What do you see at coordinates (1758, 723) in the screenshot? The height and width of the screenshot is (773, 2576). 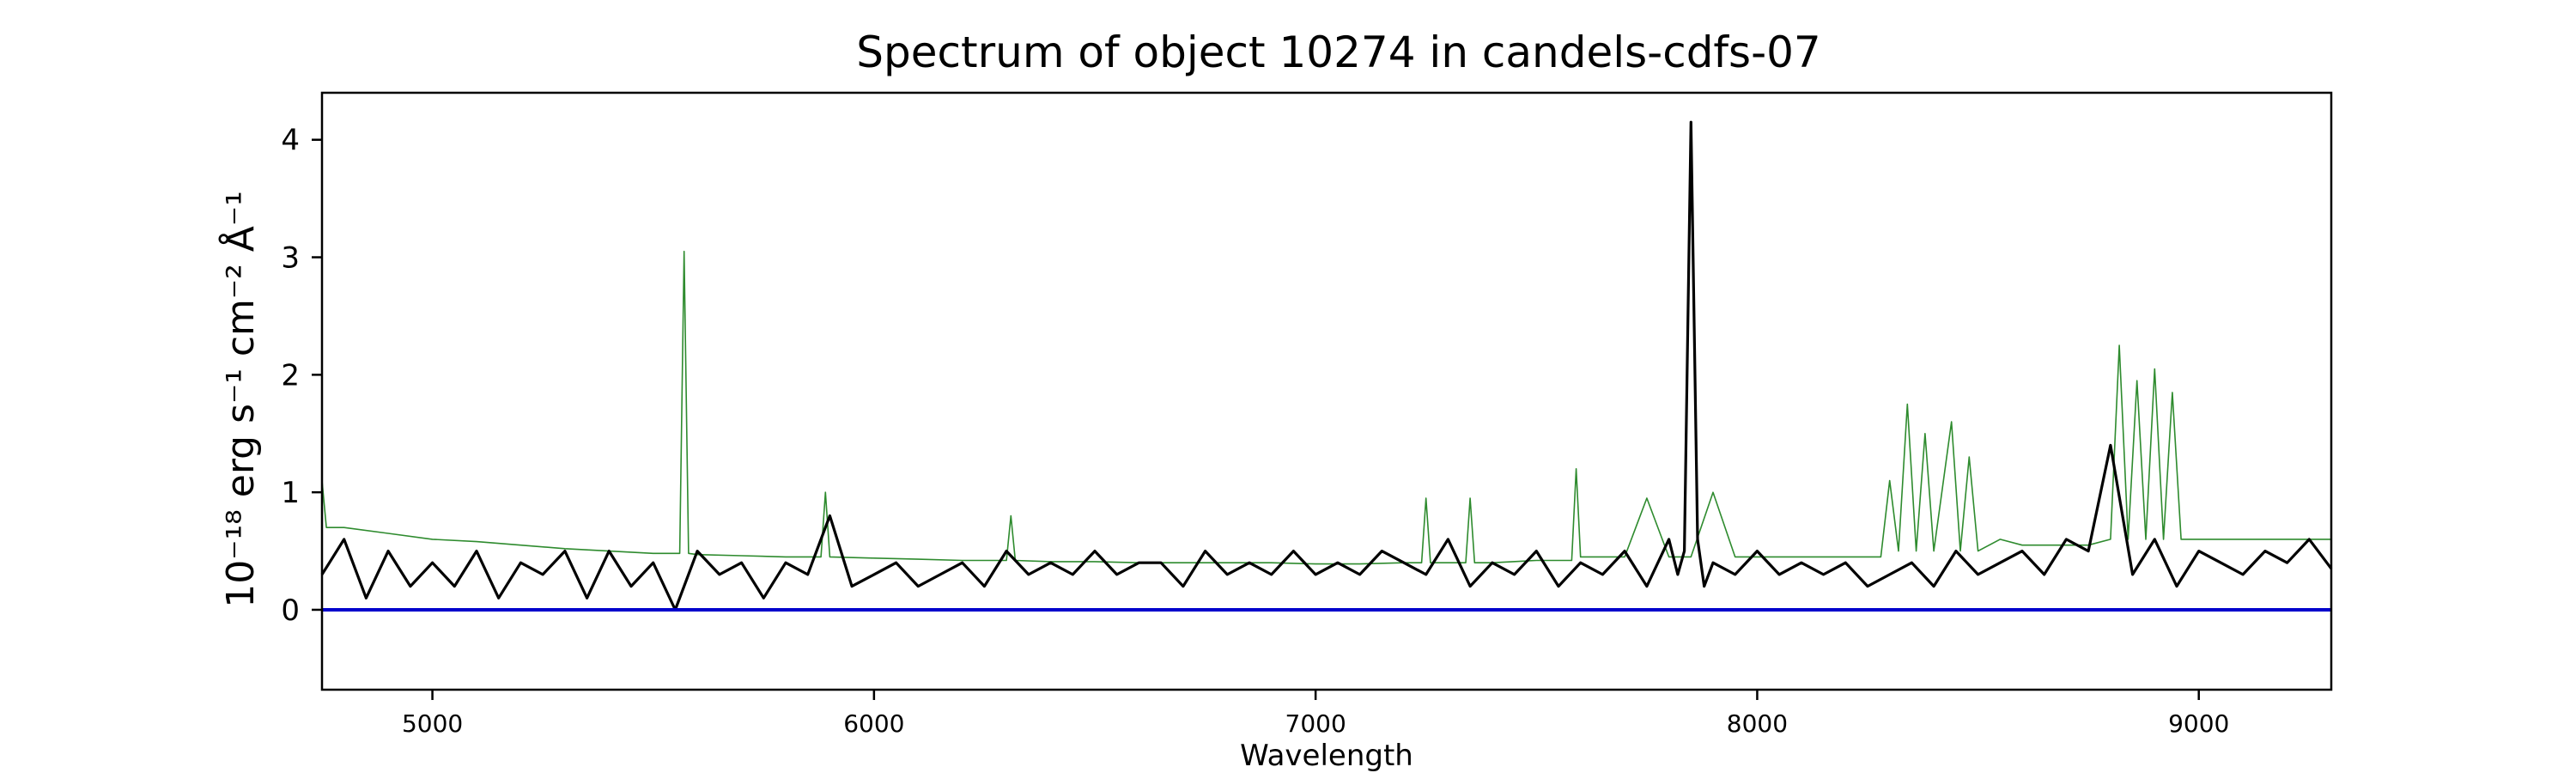 I see `x-tick-label: 8000` at bounding box center [1758, 723].